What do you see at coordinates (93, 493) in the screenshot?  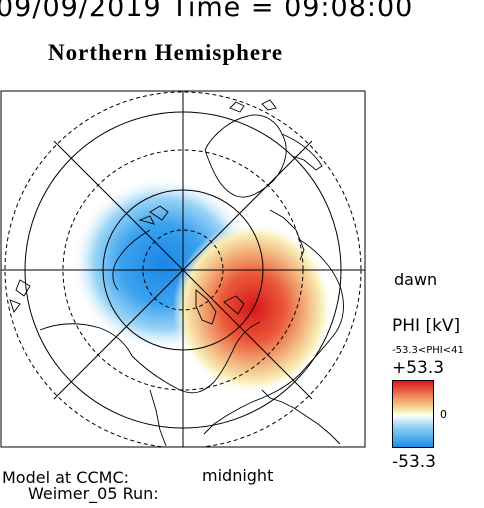 I see `run-label: Weimer_05 Run:` at bounding box center [93, 493].